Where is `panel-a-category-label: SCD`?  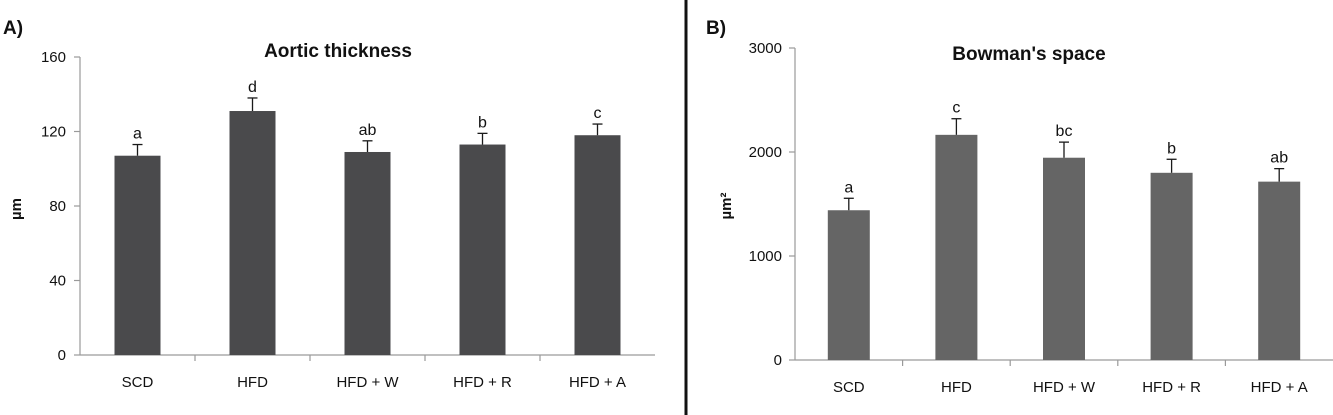
panel-a-category-label: SCD is located at coordinates (138, 382).